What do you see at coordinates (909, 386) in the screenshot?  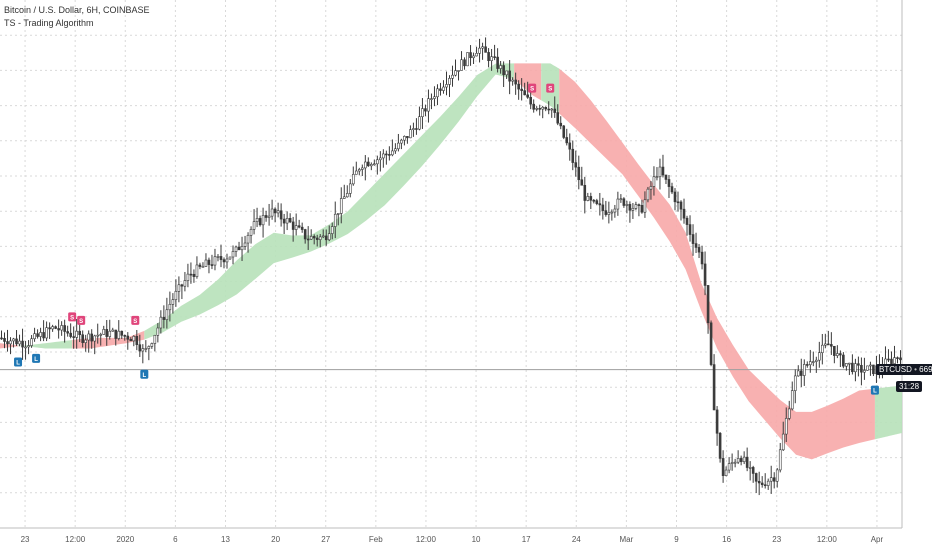 I see `countdown-label: 31:28` at bounding box center [909, 386].